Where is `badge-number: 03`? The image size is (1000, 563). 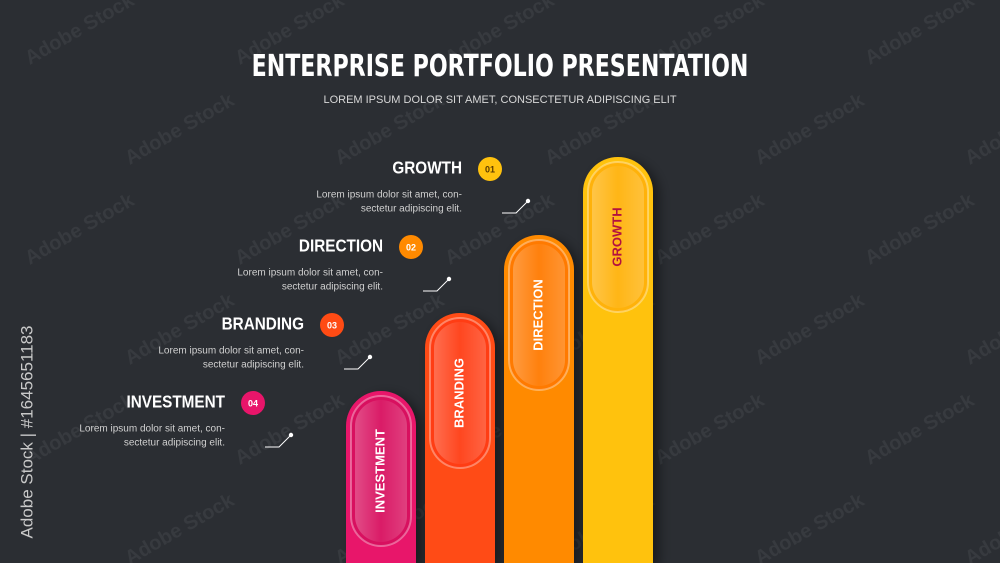
badge-number: 03 is located at coordinates (332, 325).